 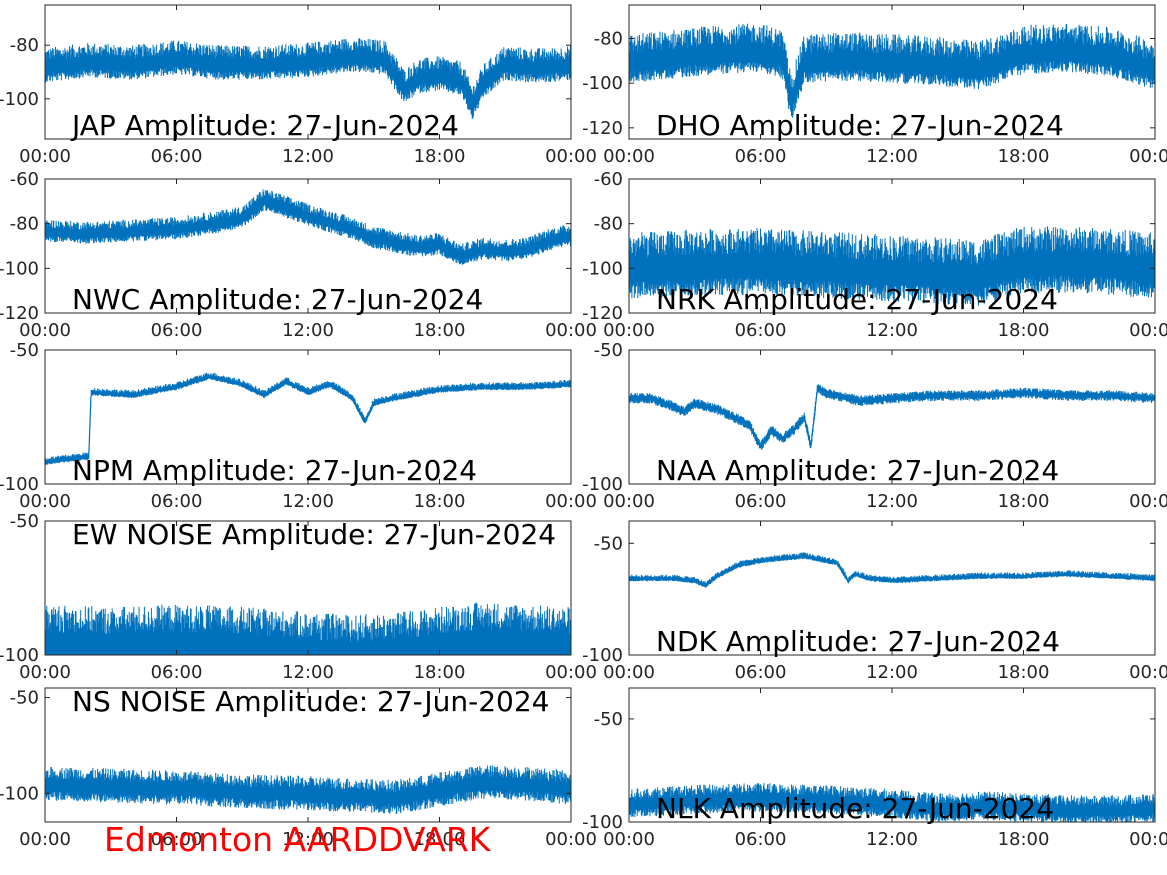 What do you see at coordinates (440, 330) in the screenshot?
I see `xtick-label-2-3: 18:00` at bounding box center [440, 330].